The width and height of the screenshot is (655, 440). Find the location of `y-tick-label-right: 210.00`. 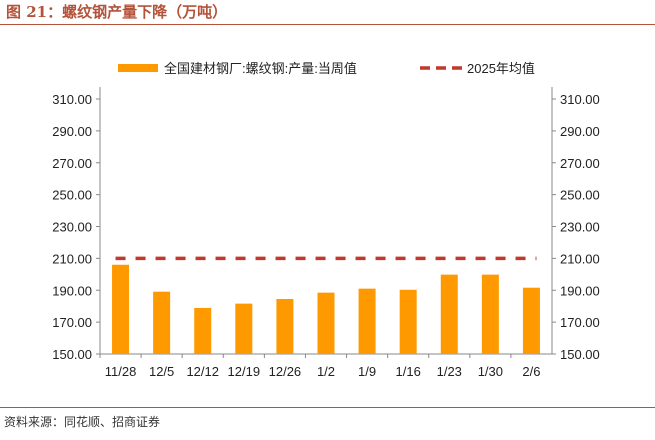

y-tick-label-right: 210.00 is located at coordinates (580, 258).